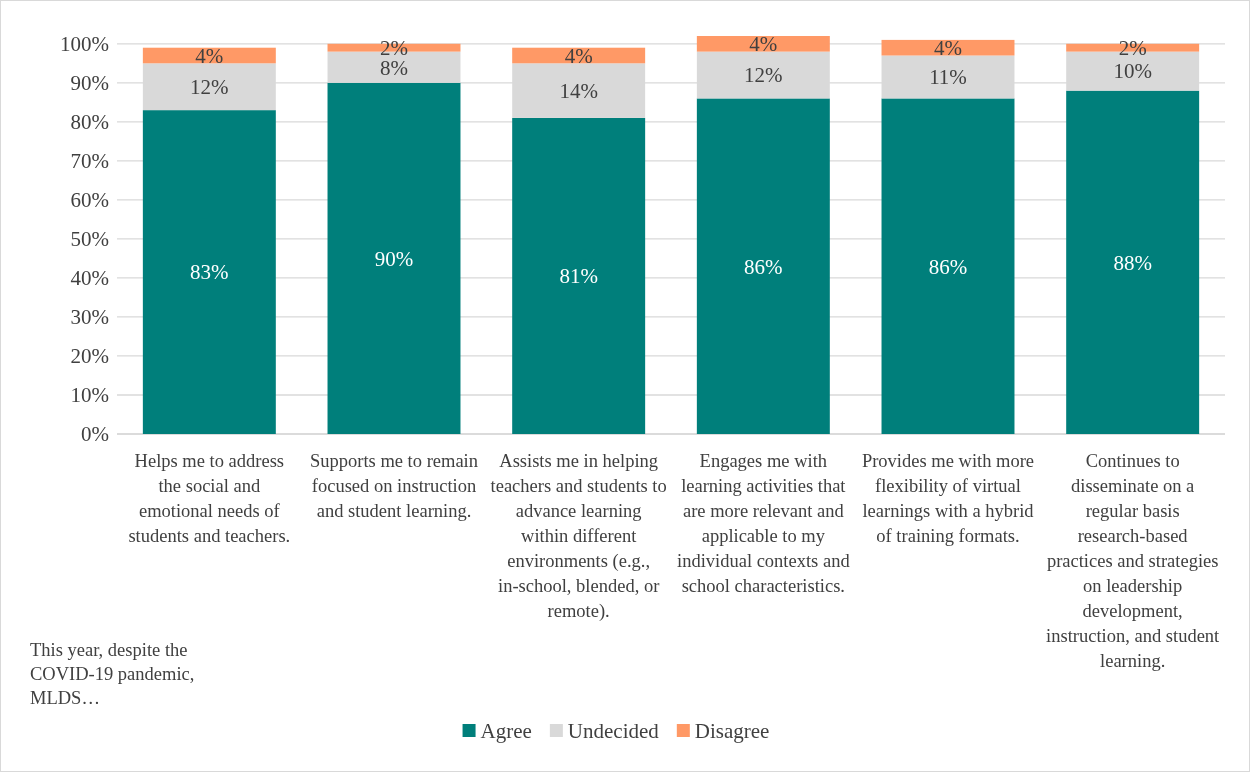  I want to click on y-tick-label: 20%, so click(89, 356).